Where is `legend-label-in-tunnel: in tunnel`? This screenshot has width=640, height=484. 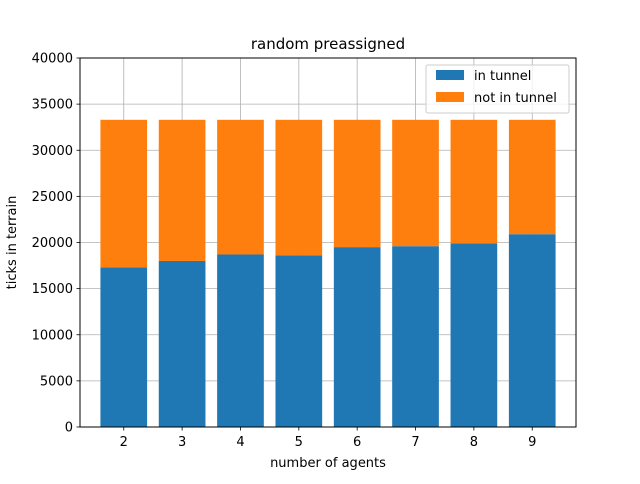
legend-label-in-tunnel: in tunnel is located at coordinates (502, 76).